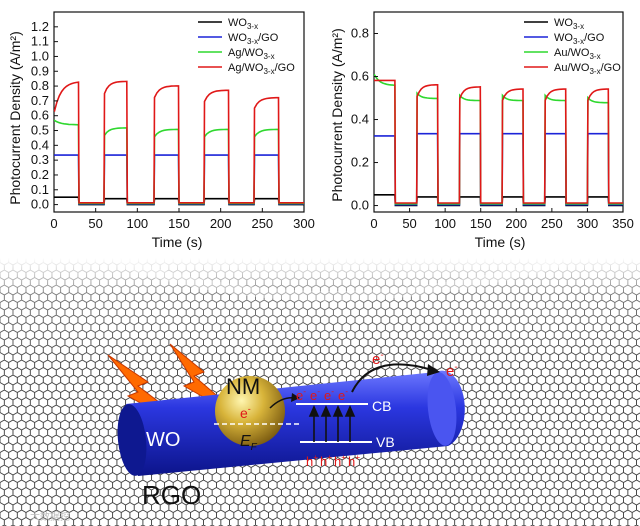 The width and height of the screenshot is (640, 526). What do you see at coordinates (40, 26) in the screenshot?
I see `y-tick-label: 1.2` at bounding box center [40, 26].